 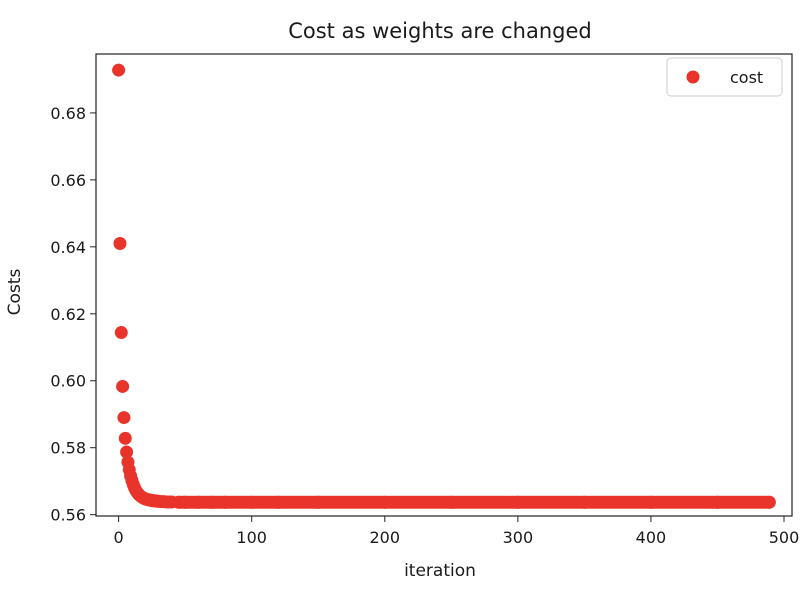 What do you see at coordinates (68, 448) in the screenshot?
I see `y-tick-label: 0.58` at bounding box center [68, 448].